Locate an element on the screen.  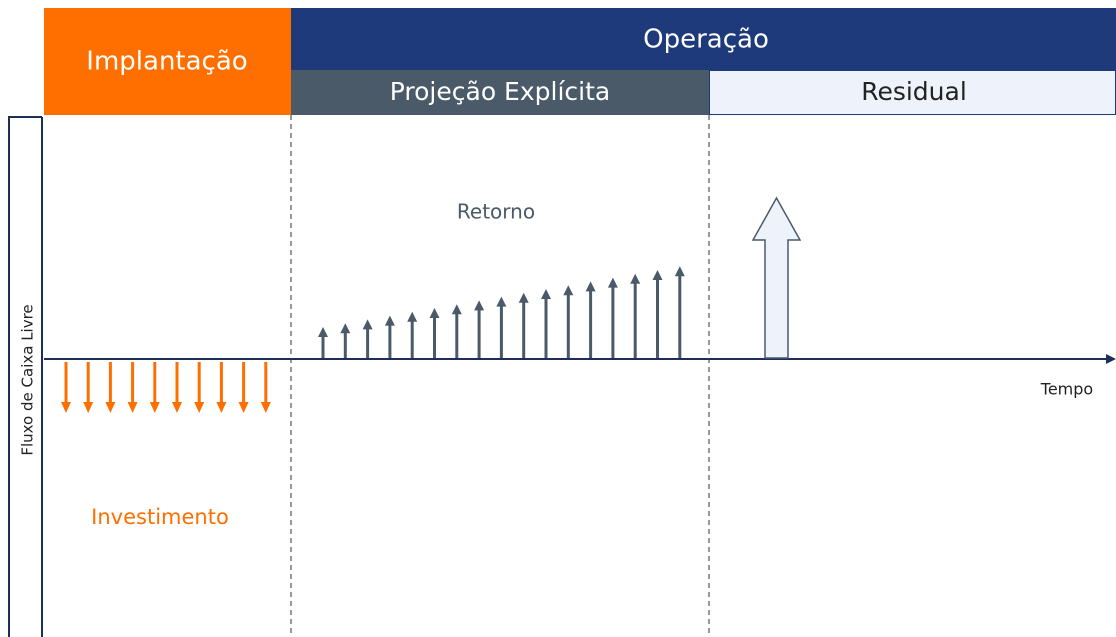
residual-label: Residual is located at coordinates (914, 91).